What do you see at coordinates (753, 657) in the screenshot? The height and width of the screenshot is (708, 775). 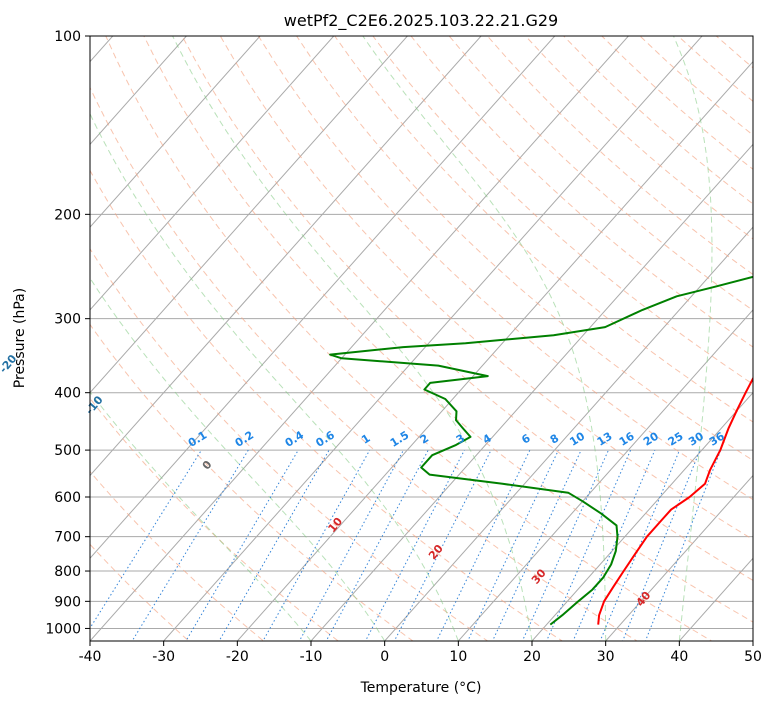 I see `x-tick-label: 50` at bounding box center [753, 657].